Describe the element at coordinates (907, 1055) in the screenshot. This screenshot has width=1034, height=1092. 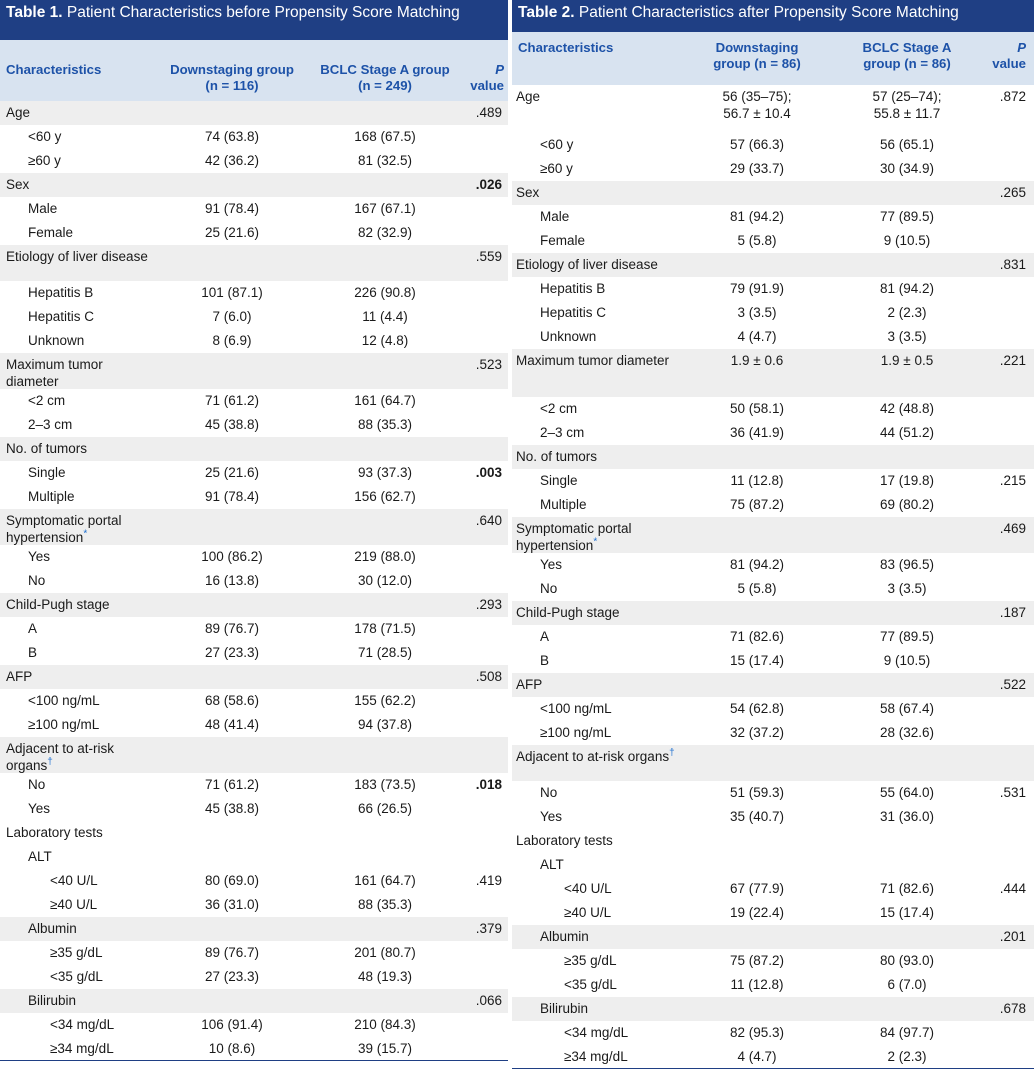
I see `bclc-value: 2 (2.3)` at that location.